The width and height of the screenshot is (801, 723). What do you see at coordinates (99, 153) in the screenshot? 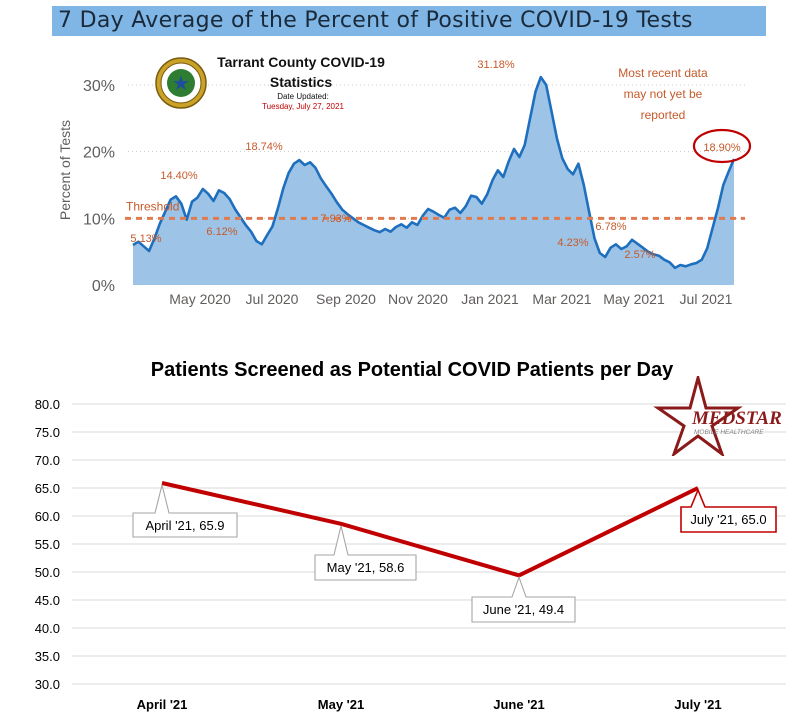
I see `y-tick-label: 20%` at bounding box center [99, 153].